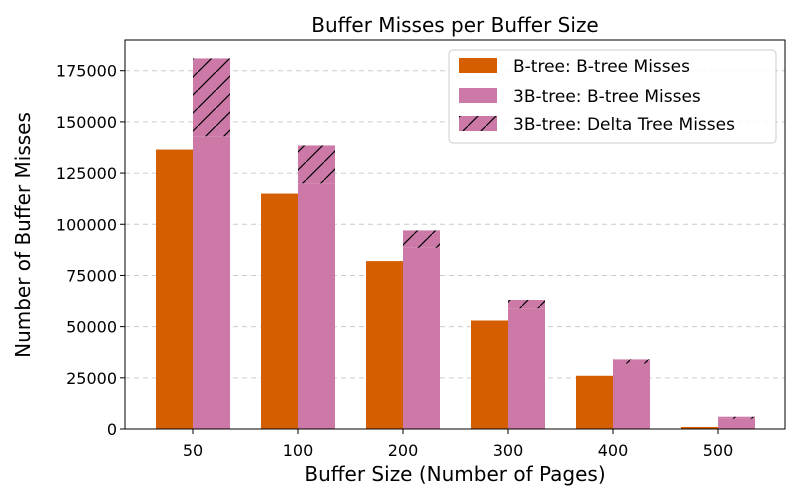  What do you see at coordinates (601, 67) in the screenshot?
I see `legend-label-btree: B-tree: B-tree Misses` at bounding box center [601, 67].